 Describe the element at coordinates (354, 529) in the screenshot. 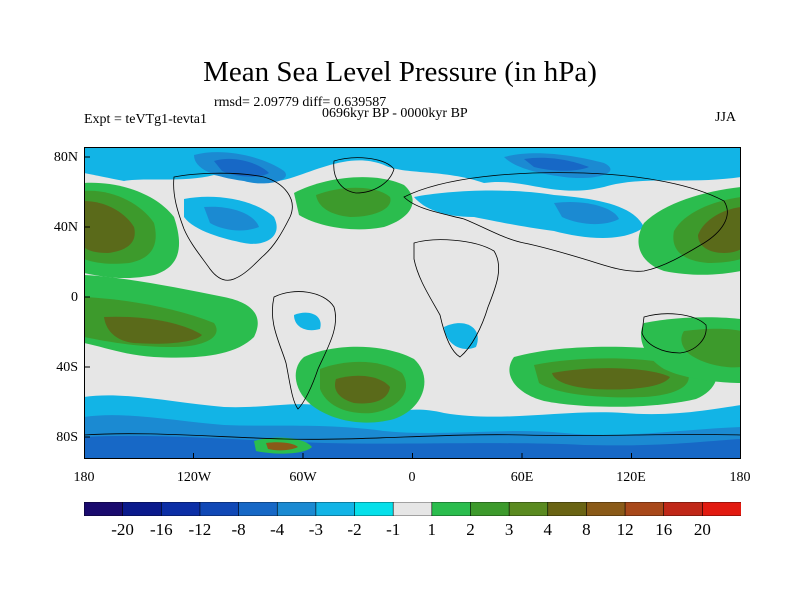

I see `colorbar-label: -2` at that location.